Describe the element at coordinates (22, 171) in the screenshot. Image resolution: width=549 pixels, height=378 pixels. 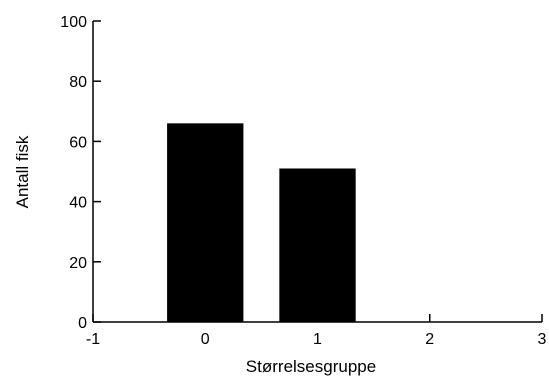
I see `y-axis-title: Antall fisk` at that location.